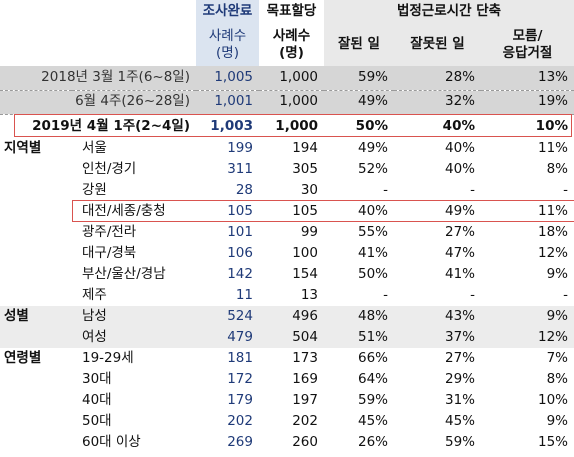  I want to click on row-good: 55%, so click(372, 231).